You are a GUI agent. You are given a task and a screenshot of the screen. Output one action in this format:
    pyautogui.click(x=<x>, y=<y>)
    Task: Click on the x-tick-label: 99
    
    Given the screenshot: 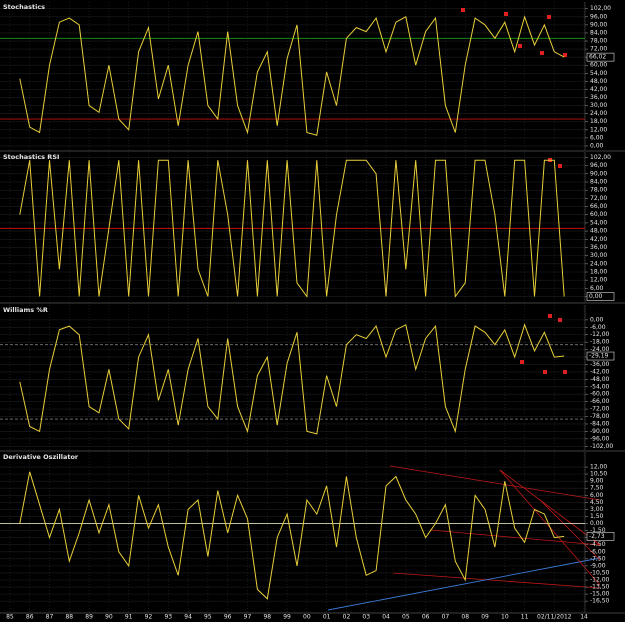 What is the action you would take?
    pyautogui.click(x=287, y=617)
    